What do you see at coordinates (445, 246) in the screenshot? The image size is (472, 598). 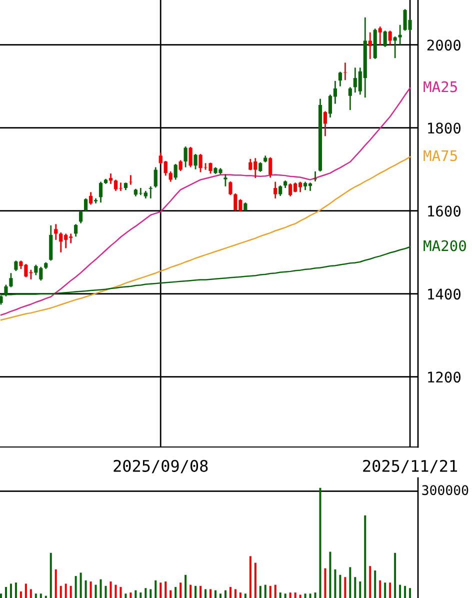 I see `series-label: MA200` at bounding box center [445, 246].